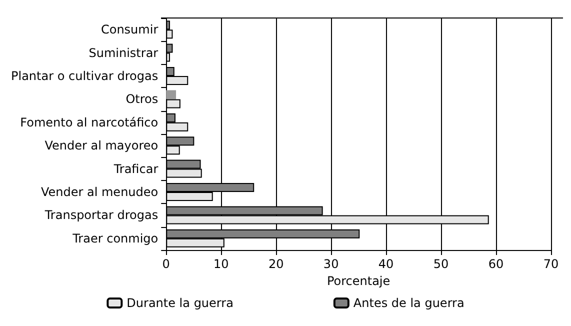 The width and height of the screenshot is (571, 326). What do you see at coordinates (358, 281) in the screenshot?
I see `x-axis-title: Porcentaje` at bounding box center [358, 281].